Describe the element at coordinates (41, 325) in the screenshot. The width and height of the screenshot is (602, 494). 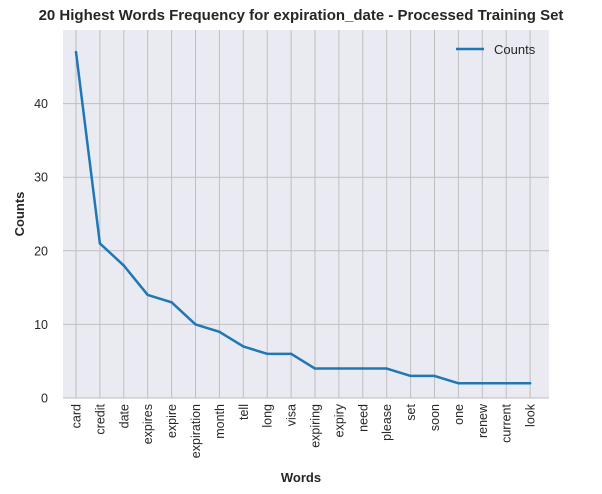
I see `y-tick-label: 10` at that location.